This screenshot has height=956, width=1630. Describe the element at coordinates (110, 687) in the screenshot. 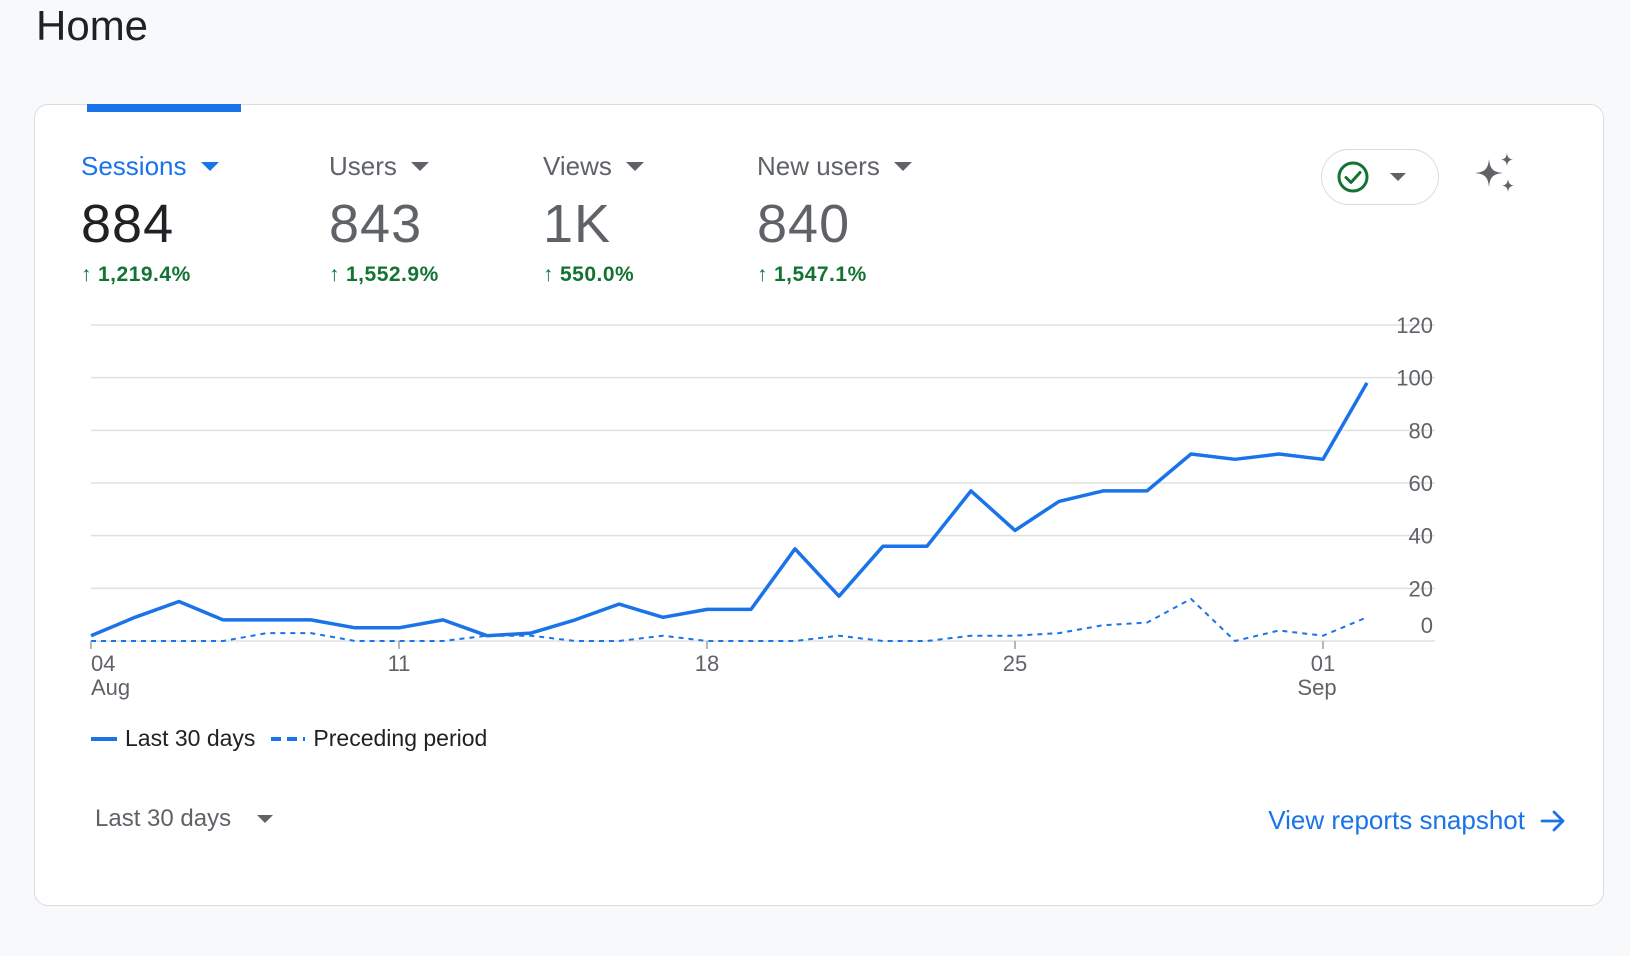

I see `x-tick-month-label: Aug` at that location.